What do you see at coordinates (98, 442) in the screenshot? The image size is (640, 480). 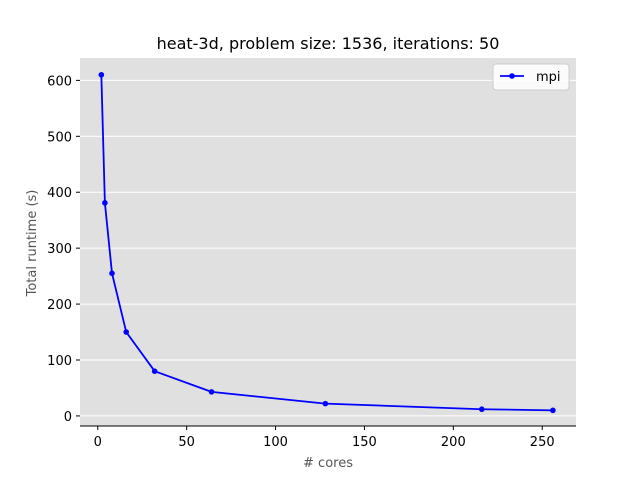 I see `x-tick-label-0: 0` at bounding box center [98, 442].